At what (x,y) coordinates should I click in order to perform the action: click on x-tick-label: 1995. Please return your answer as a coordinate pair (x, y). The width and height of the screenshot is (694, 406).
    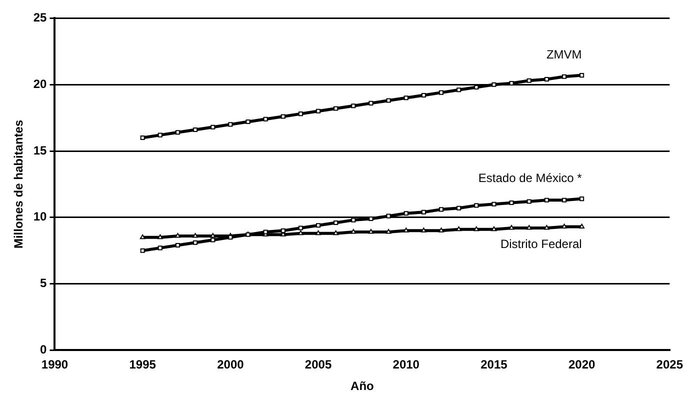
    Looking at the image, I should click on (142, 365).